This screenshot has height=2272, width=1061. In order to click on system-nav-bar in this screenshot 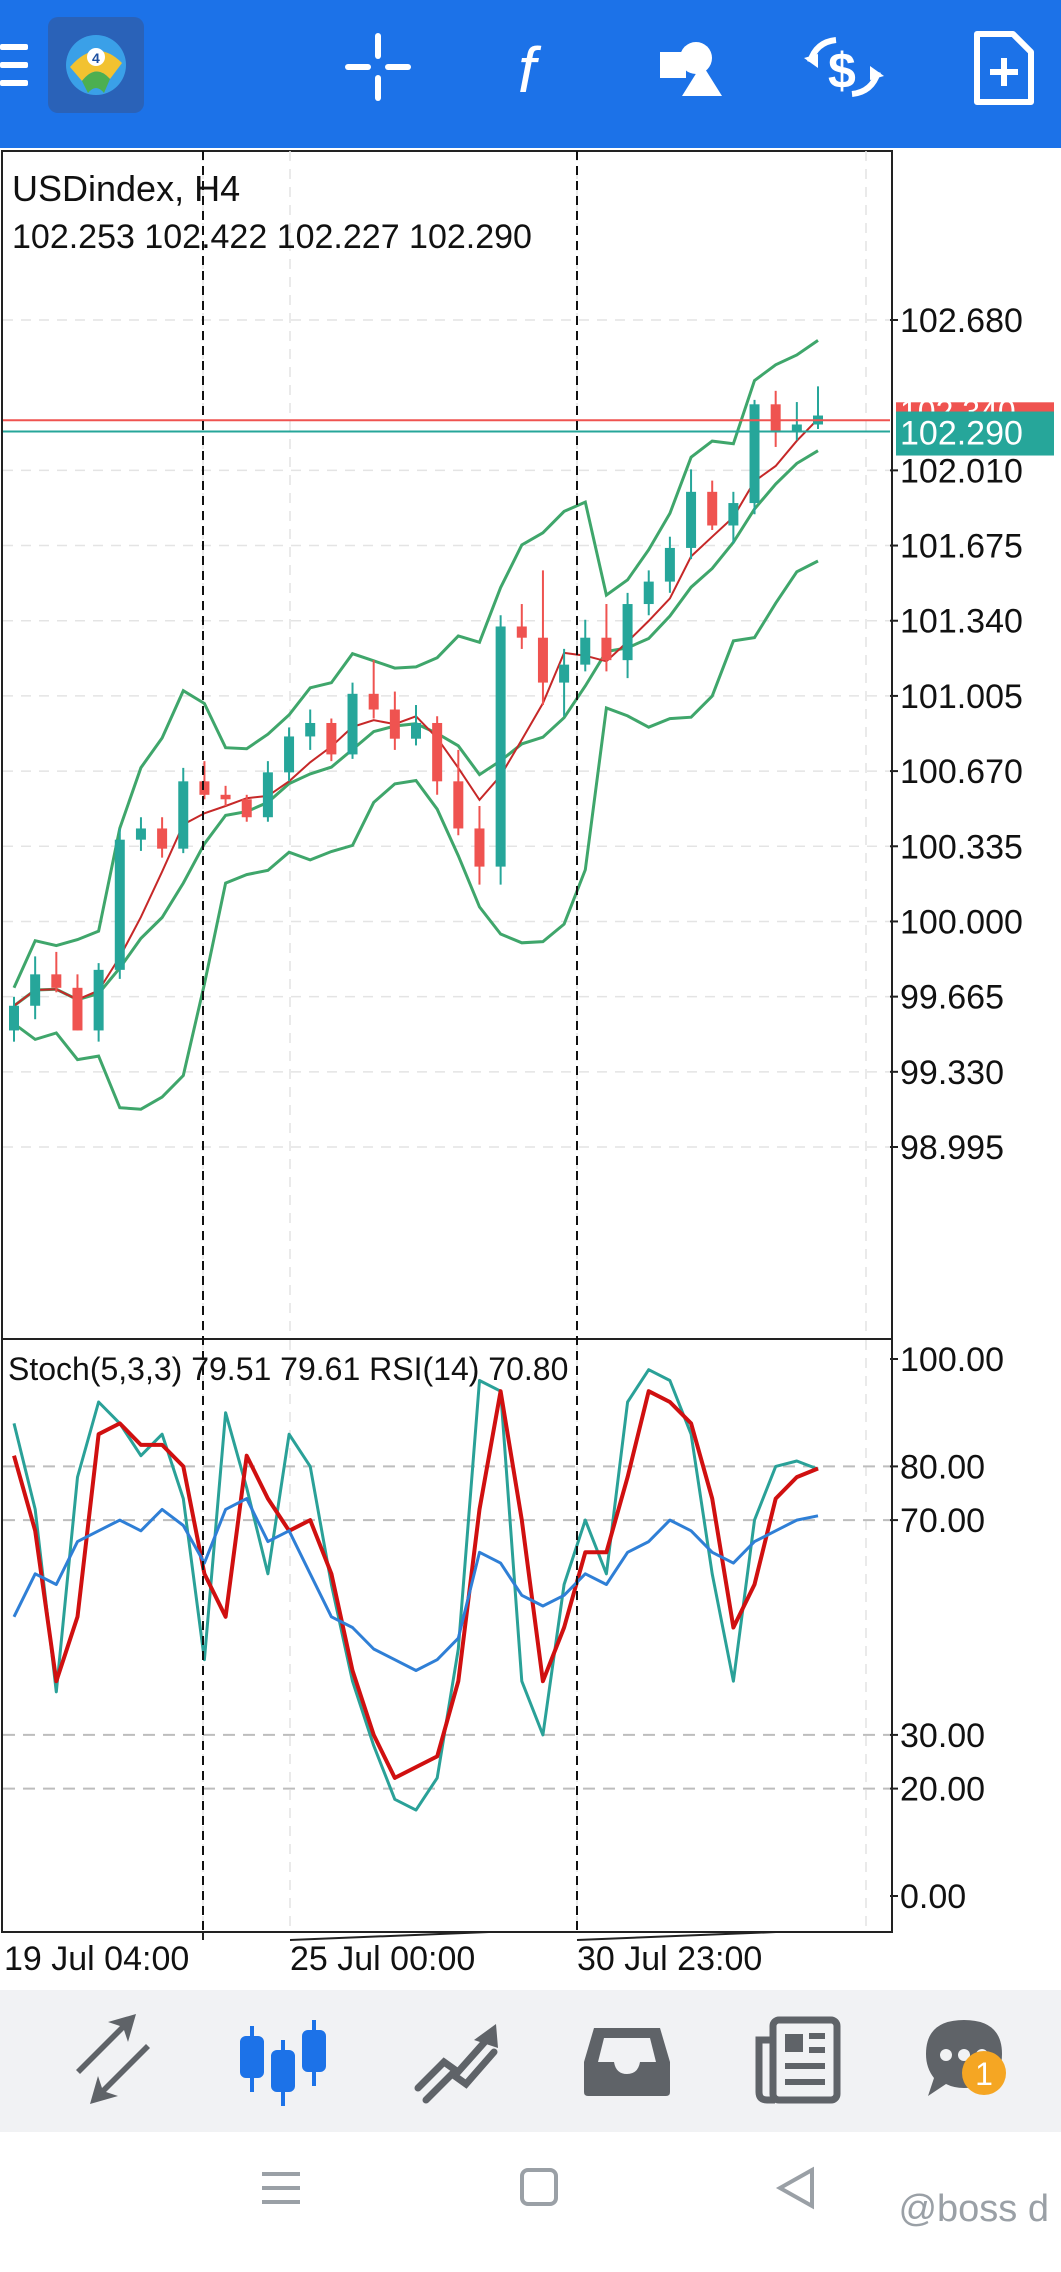, I will do `click(530, 2199)`.